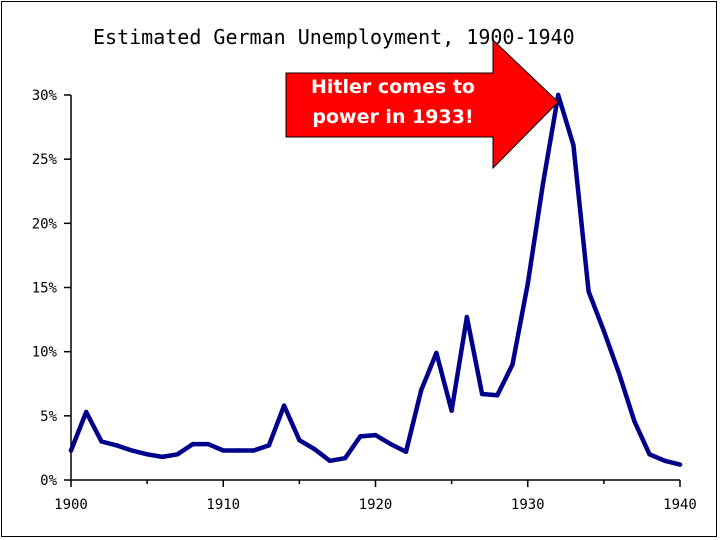 This screenshot has height=540, width=720. I want to click on callout-arrow, so click(422, 104).